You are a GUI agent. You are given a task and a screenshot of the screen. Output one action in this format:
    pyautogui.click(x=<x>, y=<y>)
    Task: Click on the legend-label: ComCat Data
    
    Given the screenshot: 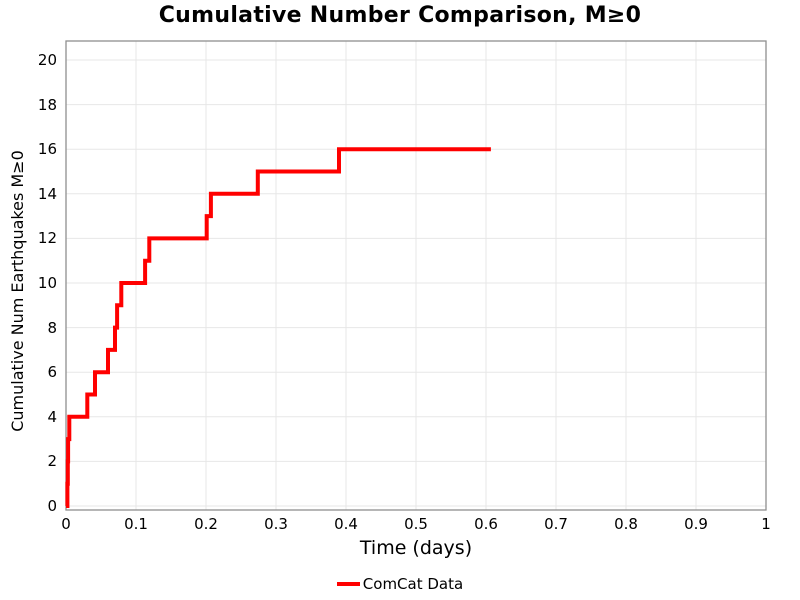 What is the action you would take?
    pyautogui.click(x=413, y=584)
    